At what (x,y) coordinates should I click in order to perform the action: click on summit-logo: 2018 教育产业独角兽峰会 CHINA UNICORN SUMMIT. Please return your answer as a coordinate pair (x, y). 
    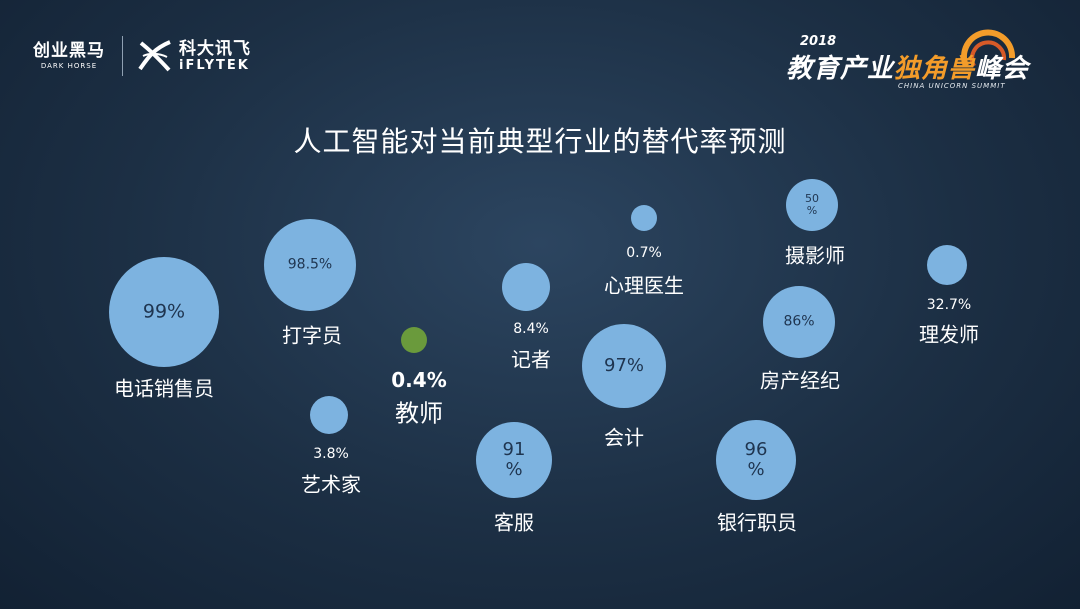
    Looking at the image, I should click on (910, 57).